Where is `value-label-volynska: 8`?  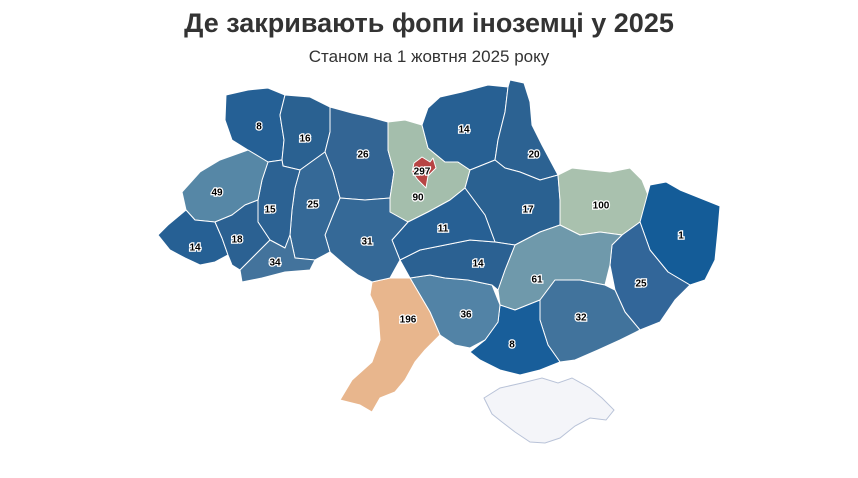
value-label-volynska: 8 is located at coordinates (259, 127).